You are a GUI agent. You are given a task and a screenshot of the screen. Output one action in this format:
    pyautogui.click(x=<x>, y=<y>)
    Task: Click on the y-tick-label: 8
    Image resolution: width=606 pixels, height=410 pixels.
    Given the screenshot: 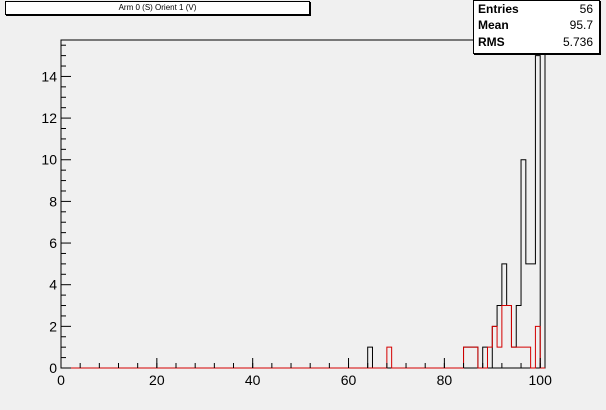 What is the action you would take?
    pyautogui.click(x=53, y=201)
    